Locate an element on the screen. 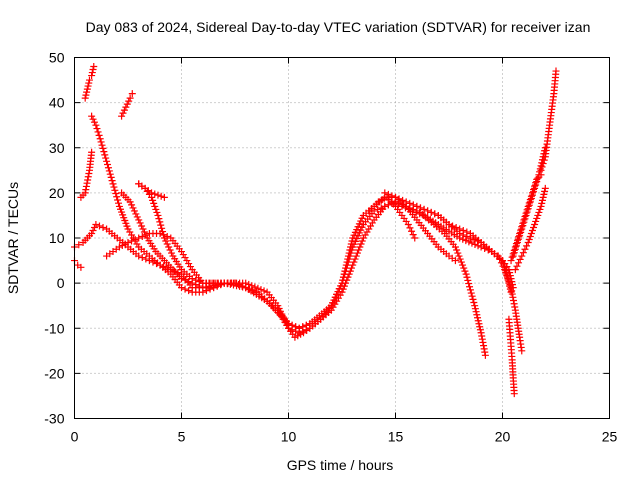  y-tick-label: 10 is located at coordinates (57, 238).